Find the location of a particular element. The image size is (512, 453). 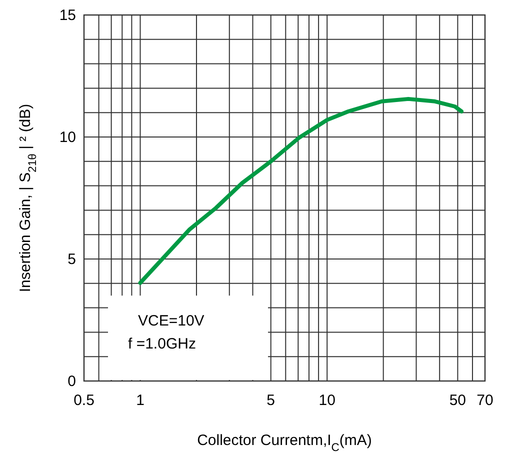

x-tick-label: 1 is located at coordinates (140, 400).